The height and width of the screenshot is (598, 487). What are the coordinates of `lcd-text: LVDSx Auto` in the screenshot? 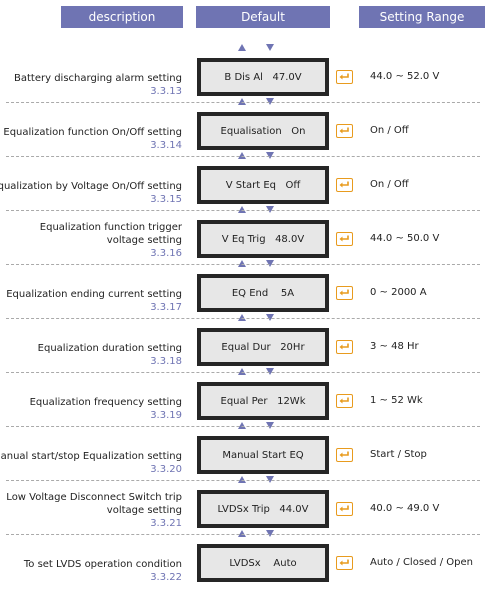 It's located at (263, 563).